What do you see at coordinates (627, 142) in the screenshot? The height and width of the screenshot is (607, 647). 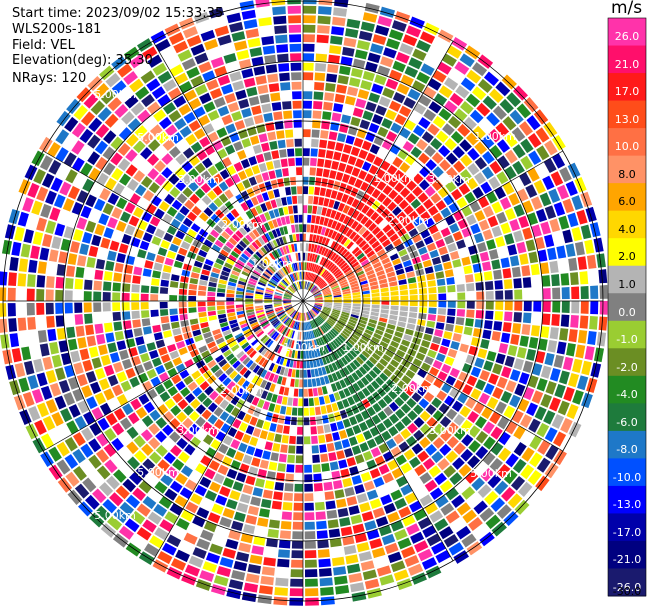 I see `colorbar-segment` at bounding box center [627, 142].